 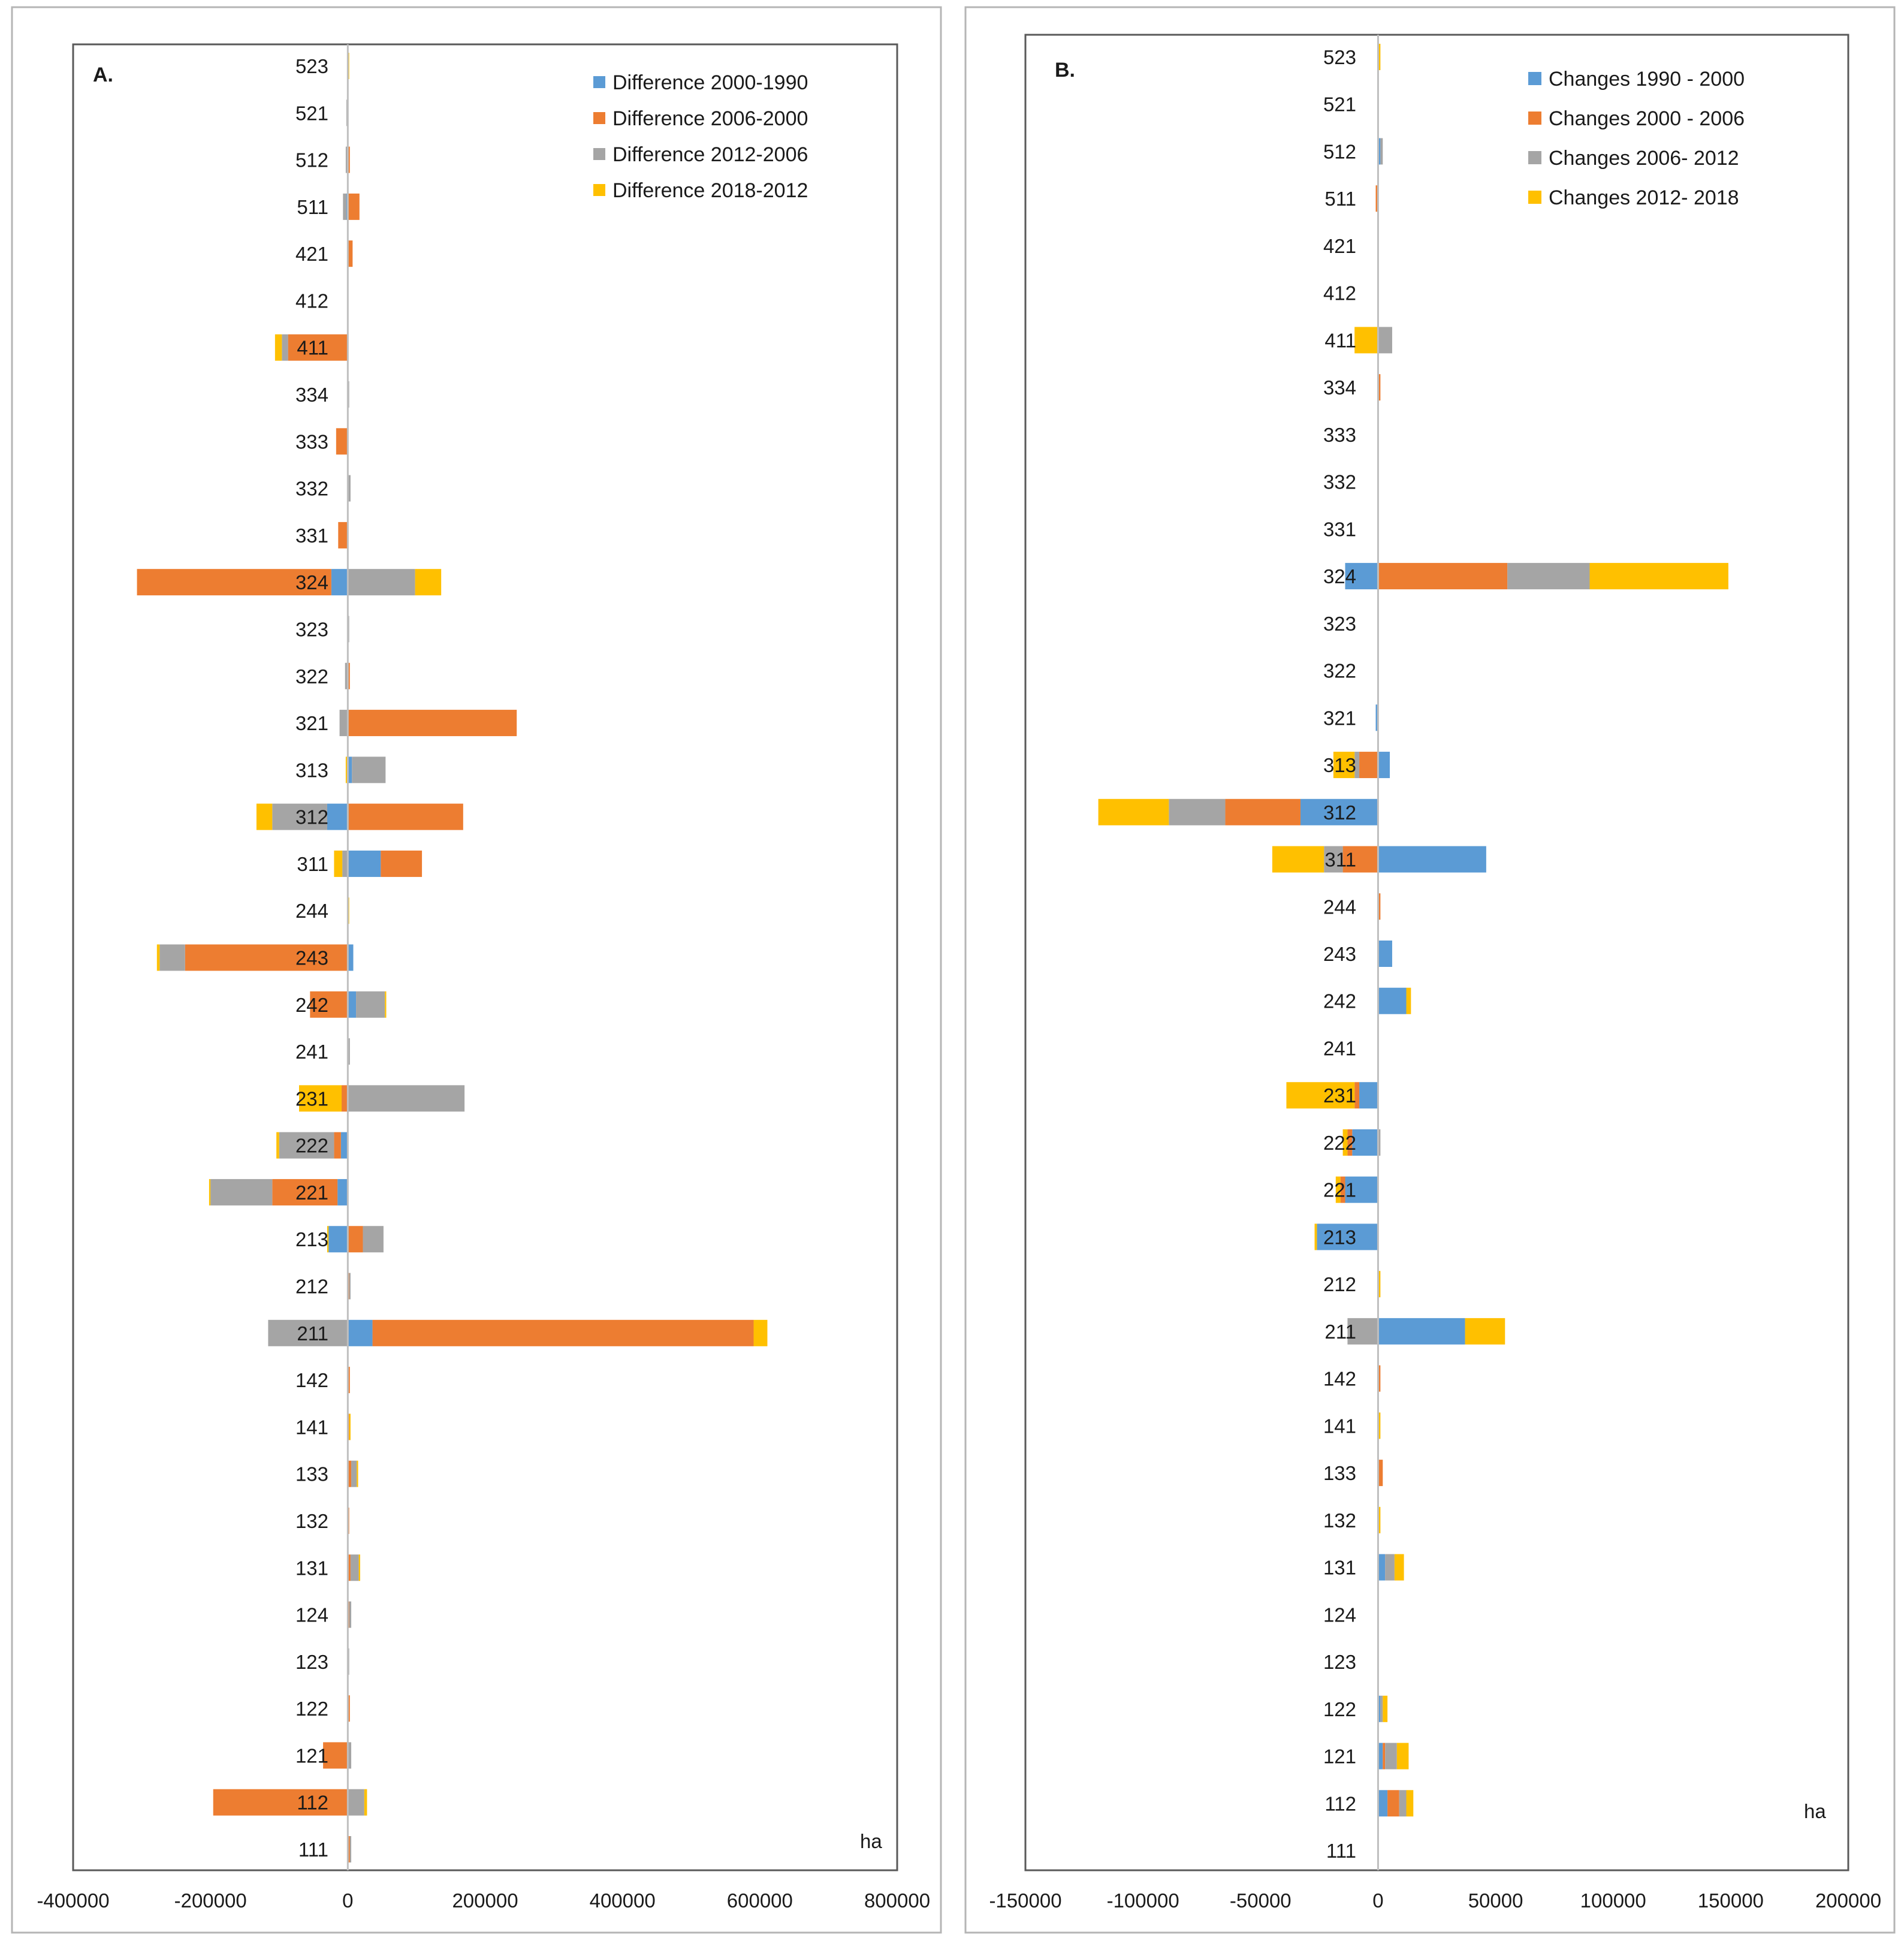 What do you see at coordinates (1340, 387) in the screenshot?
I see `category-label-334: 334` at bounding box center [1340, 387].